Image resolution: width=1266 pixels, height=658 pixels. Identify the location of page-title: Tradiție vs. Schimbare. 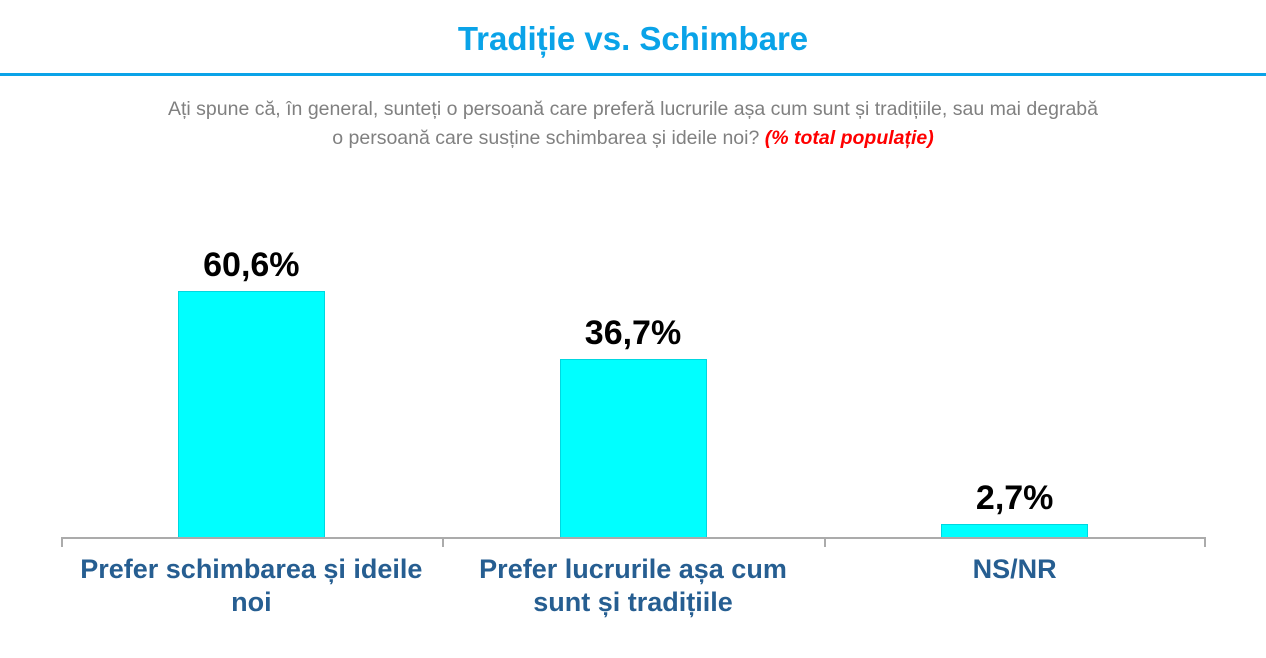
(633, 38).